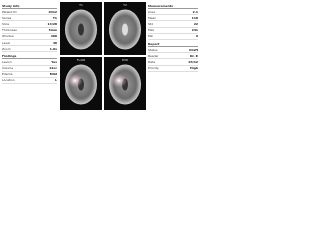  I want to click on row-value: 40, so click(54, 42).